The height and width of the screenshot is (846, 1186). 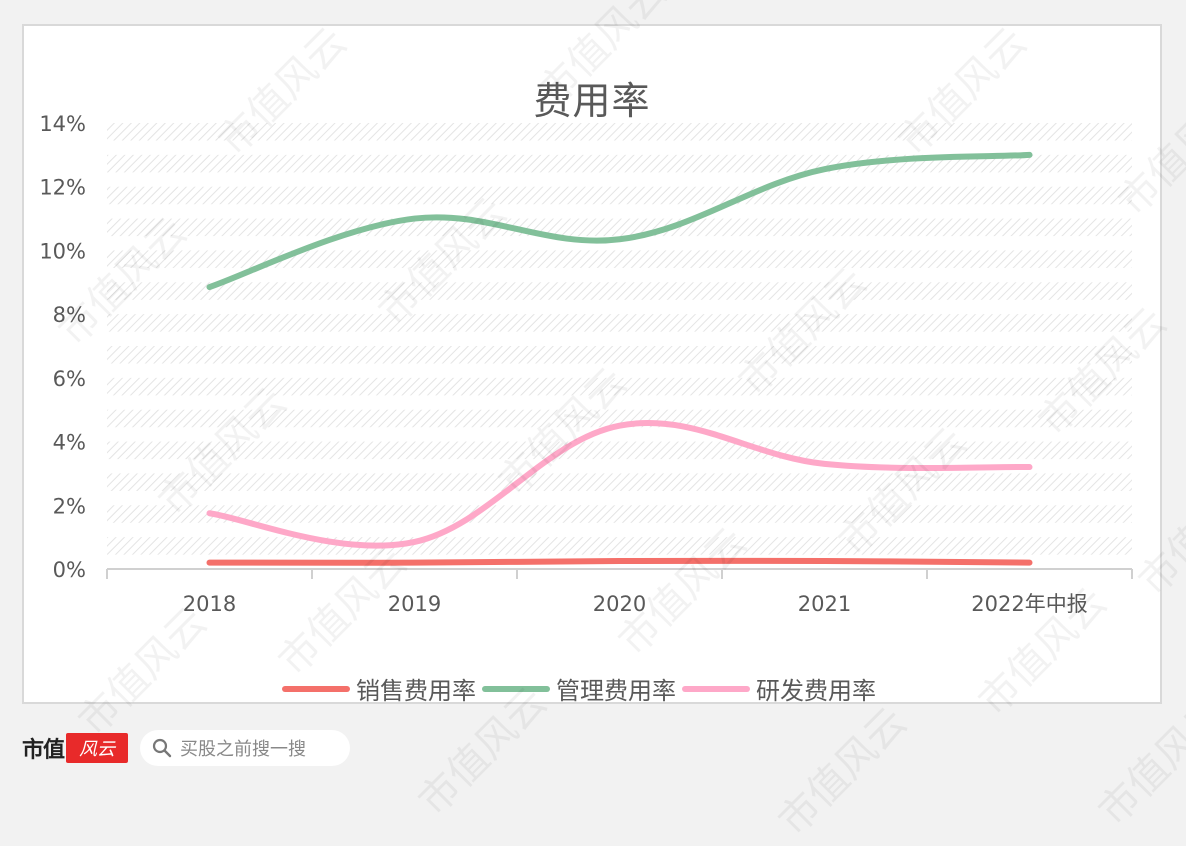 What do you see at coordinates (416, 691) in the screenshot?
I see `legend-label: 销售费用率` at bounding box center [416, 691].